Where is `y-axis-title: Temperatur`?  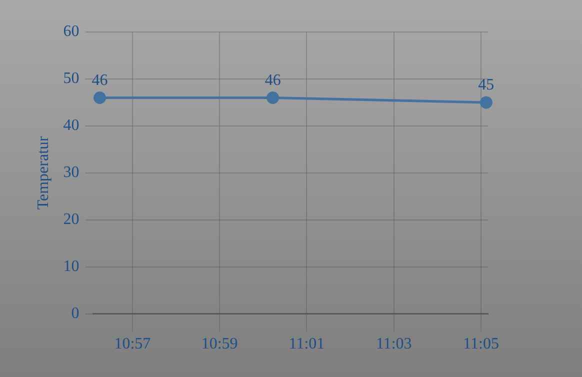 y-axis-title: Temperatur is located at coordinates (43, 172).